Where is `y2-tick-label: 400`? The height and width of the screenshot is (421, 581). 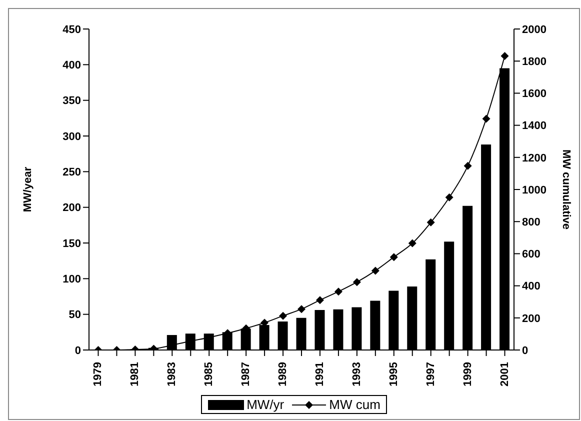 y2-tick-label: 400 is located at coordinates (531, 286).